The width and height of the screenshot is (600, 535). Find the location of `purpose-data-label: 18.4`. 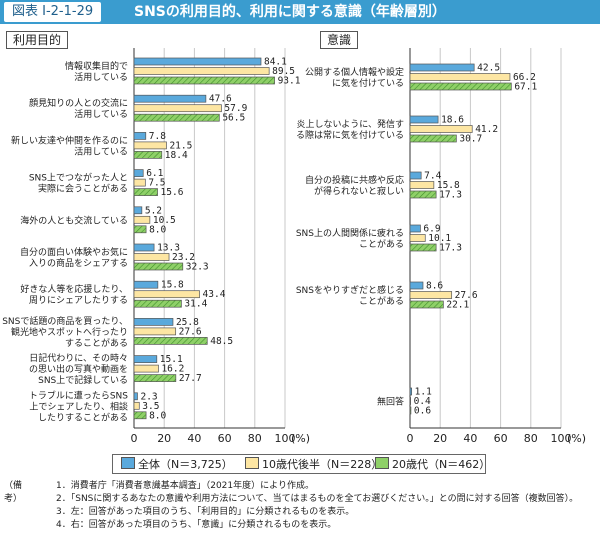

purpose-data-label: 18.4 is located at coordinates (176, 155).